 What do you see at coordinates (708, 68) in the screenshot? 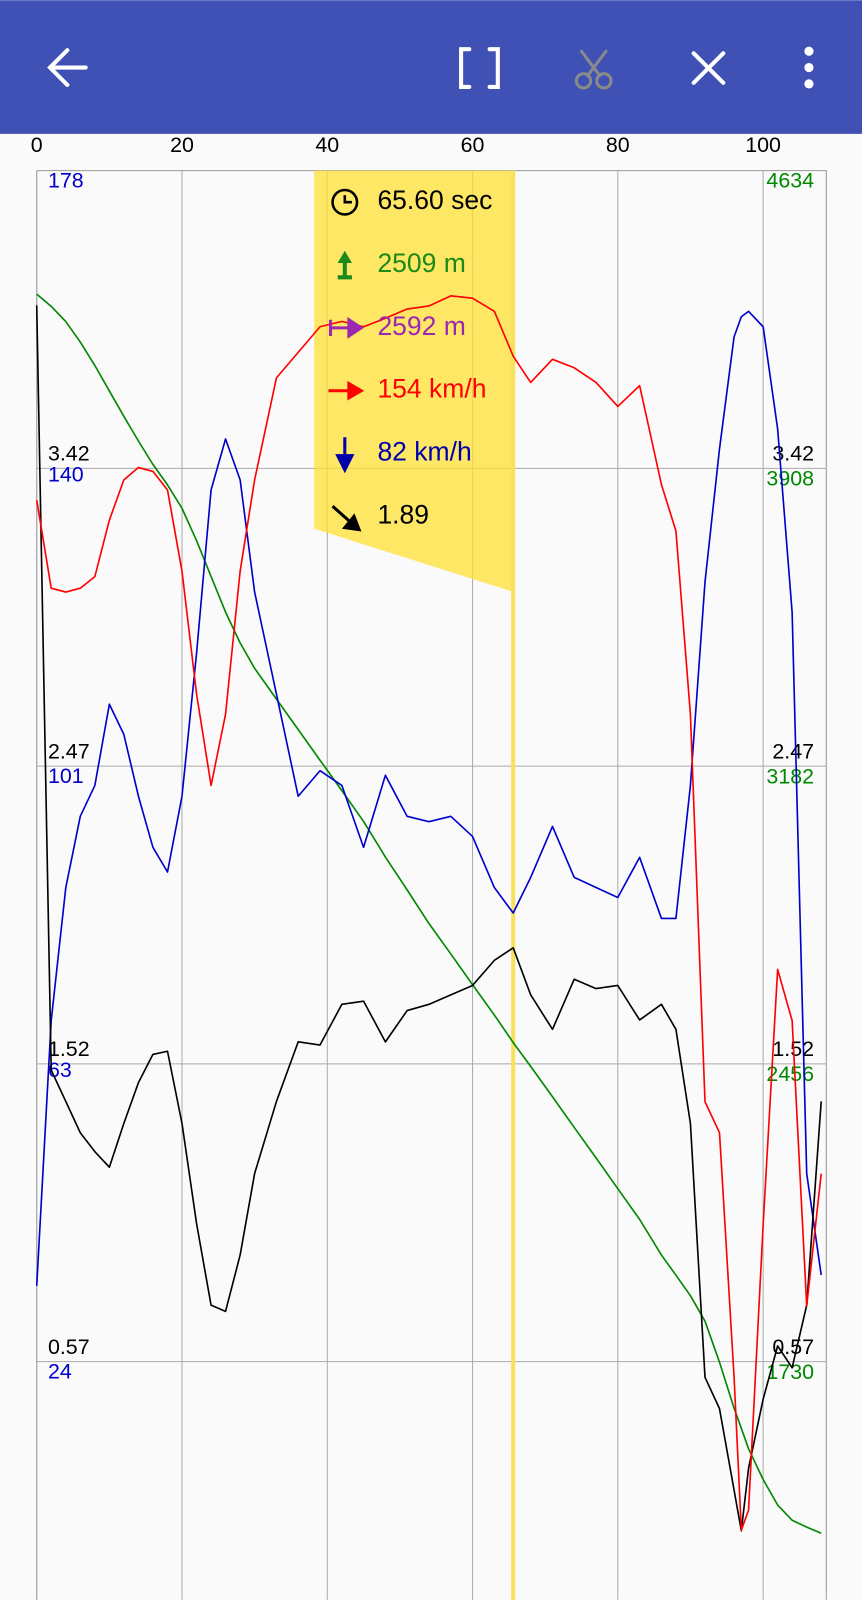
I see `close-button` at bounding box center [708, 68].